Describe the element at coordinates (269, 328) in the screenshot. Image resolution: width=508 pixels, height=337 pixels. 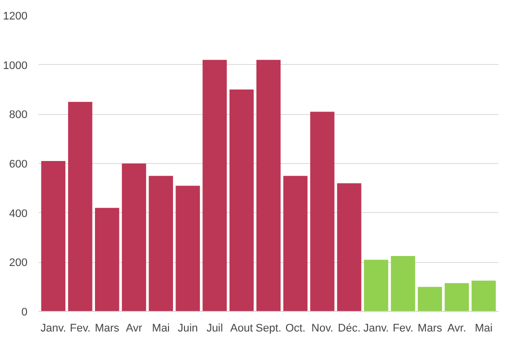
I see `x-tick-label: Sept.` at that location.